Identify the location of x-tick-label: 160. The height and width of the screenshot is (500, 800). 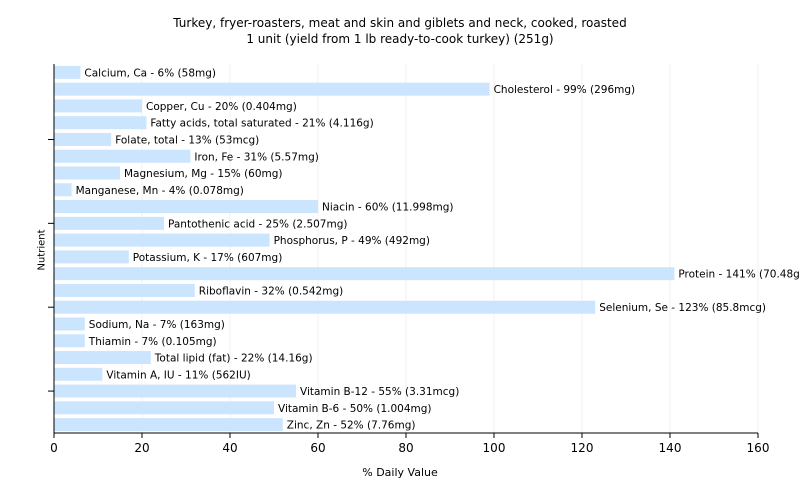
(758, 448).